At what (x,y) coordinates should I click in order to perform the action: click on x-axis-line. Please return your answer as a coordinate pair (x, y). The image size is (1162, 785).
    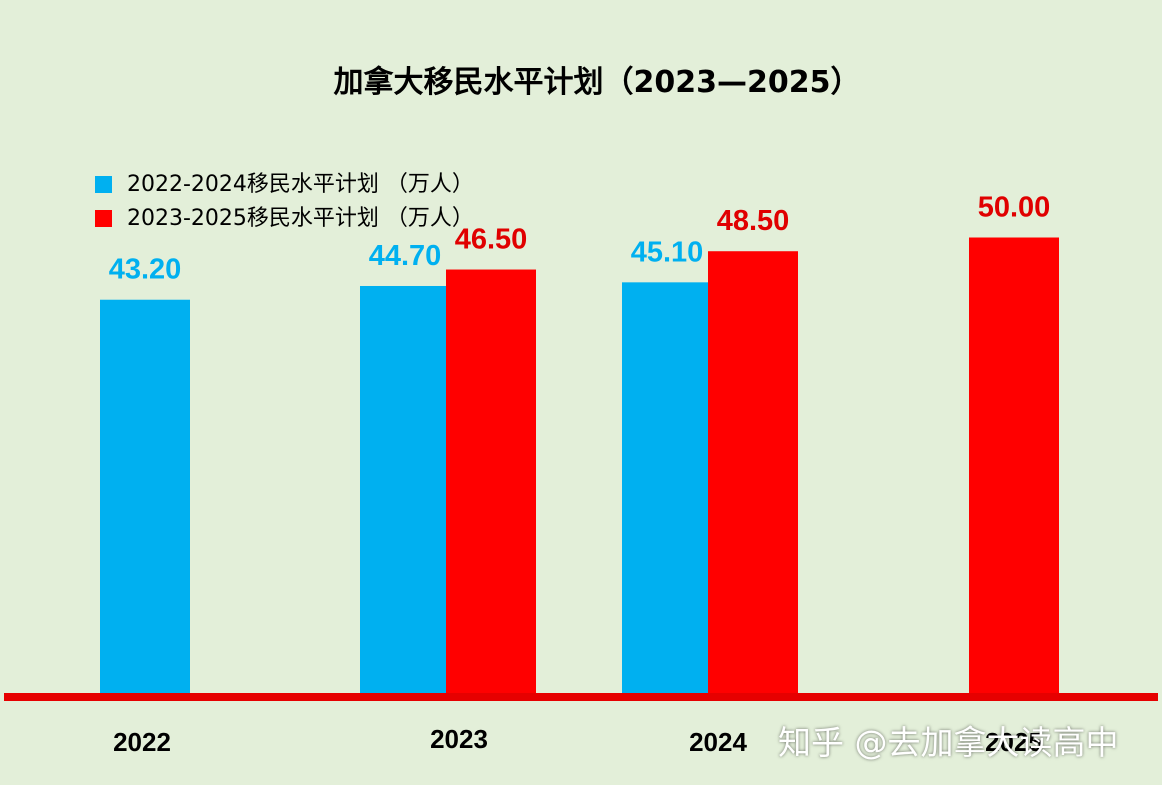
    Looking at the image, I should click on (581, 697).